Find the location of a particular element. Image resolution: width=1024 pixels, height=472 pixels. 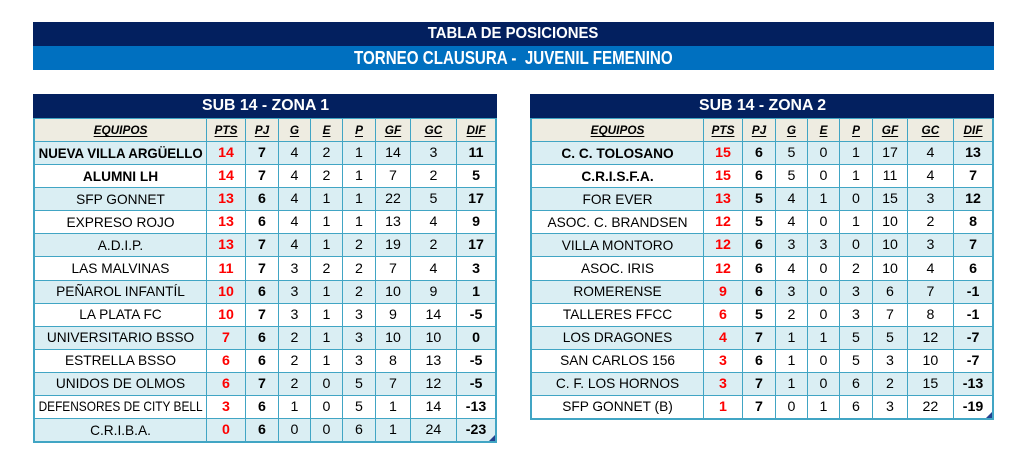

table-row: VILLA MONTORO 12 6 3 3 0 10 3 7 is located at coordinates (762, 245).